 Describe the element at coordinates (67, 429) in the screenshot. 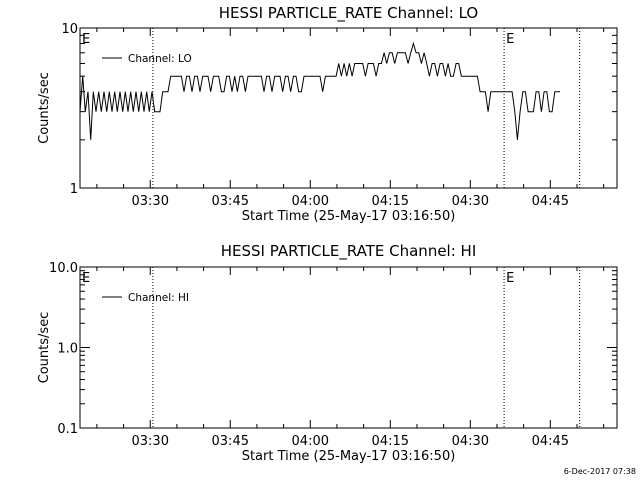

I see `y-tick-label: 0.1` at that location.